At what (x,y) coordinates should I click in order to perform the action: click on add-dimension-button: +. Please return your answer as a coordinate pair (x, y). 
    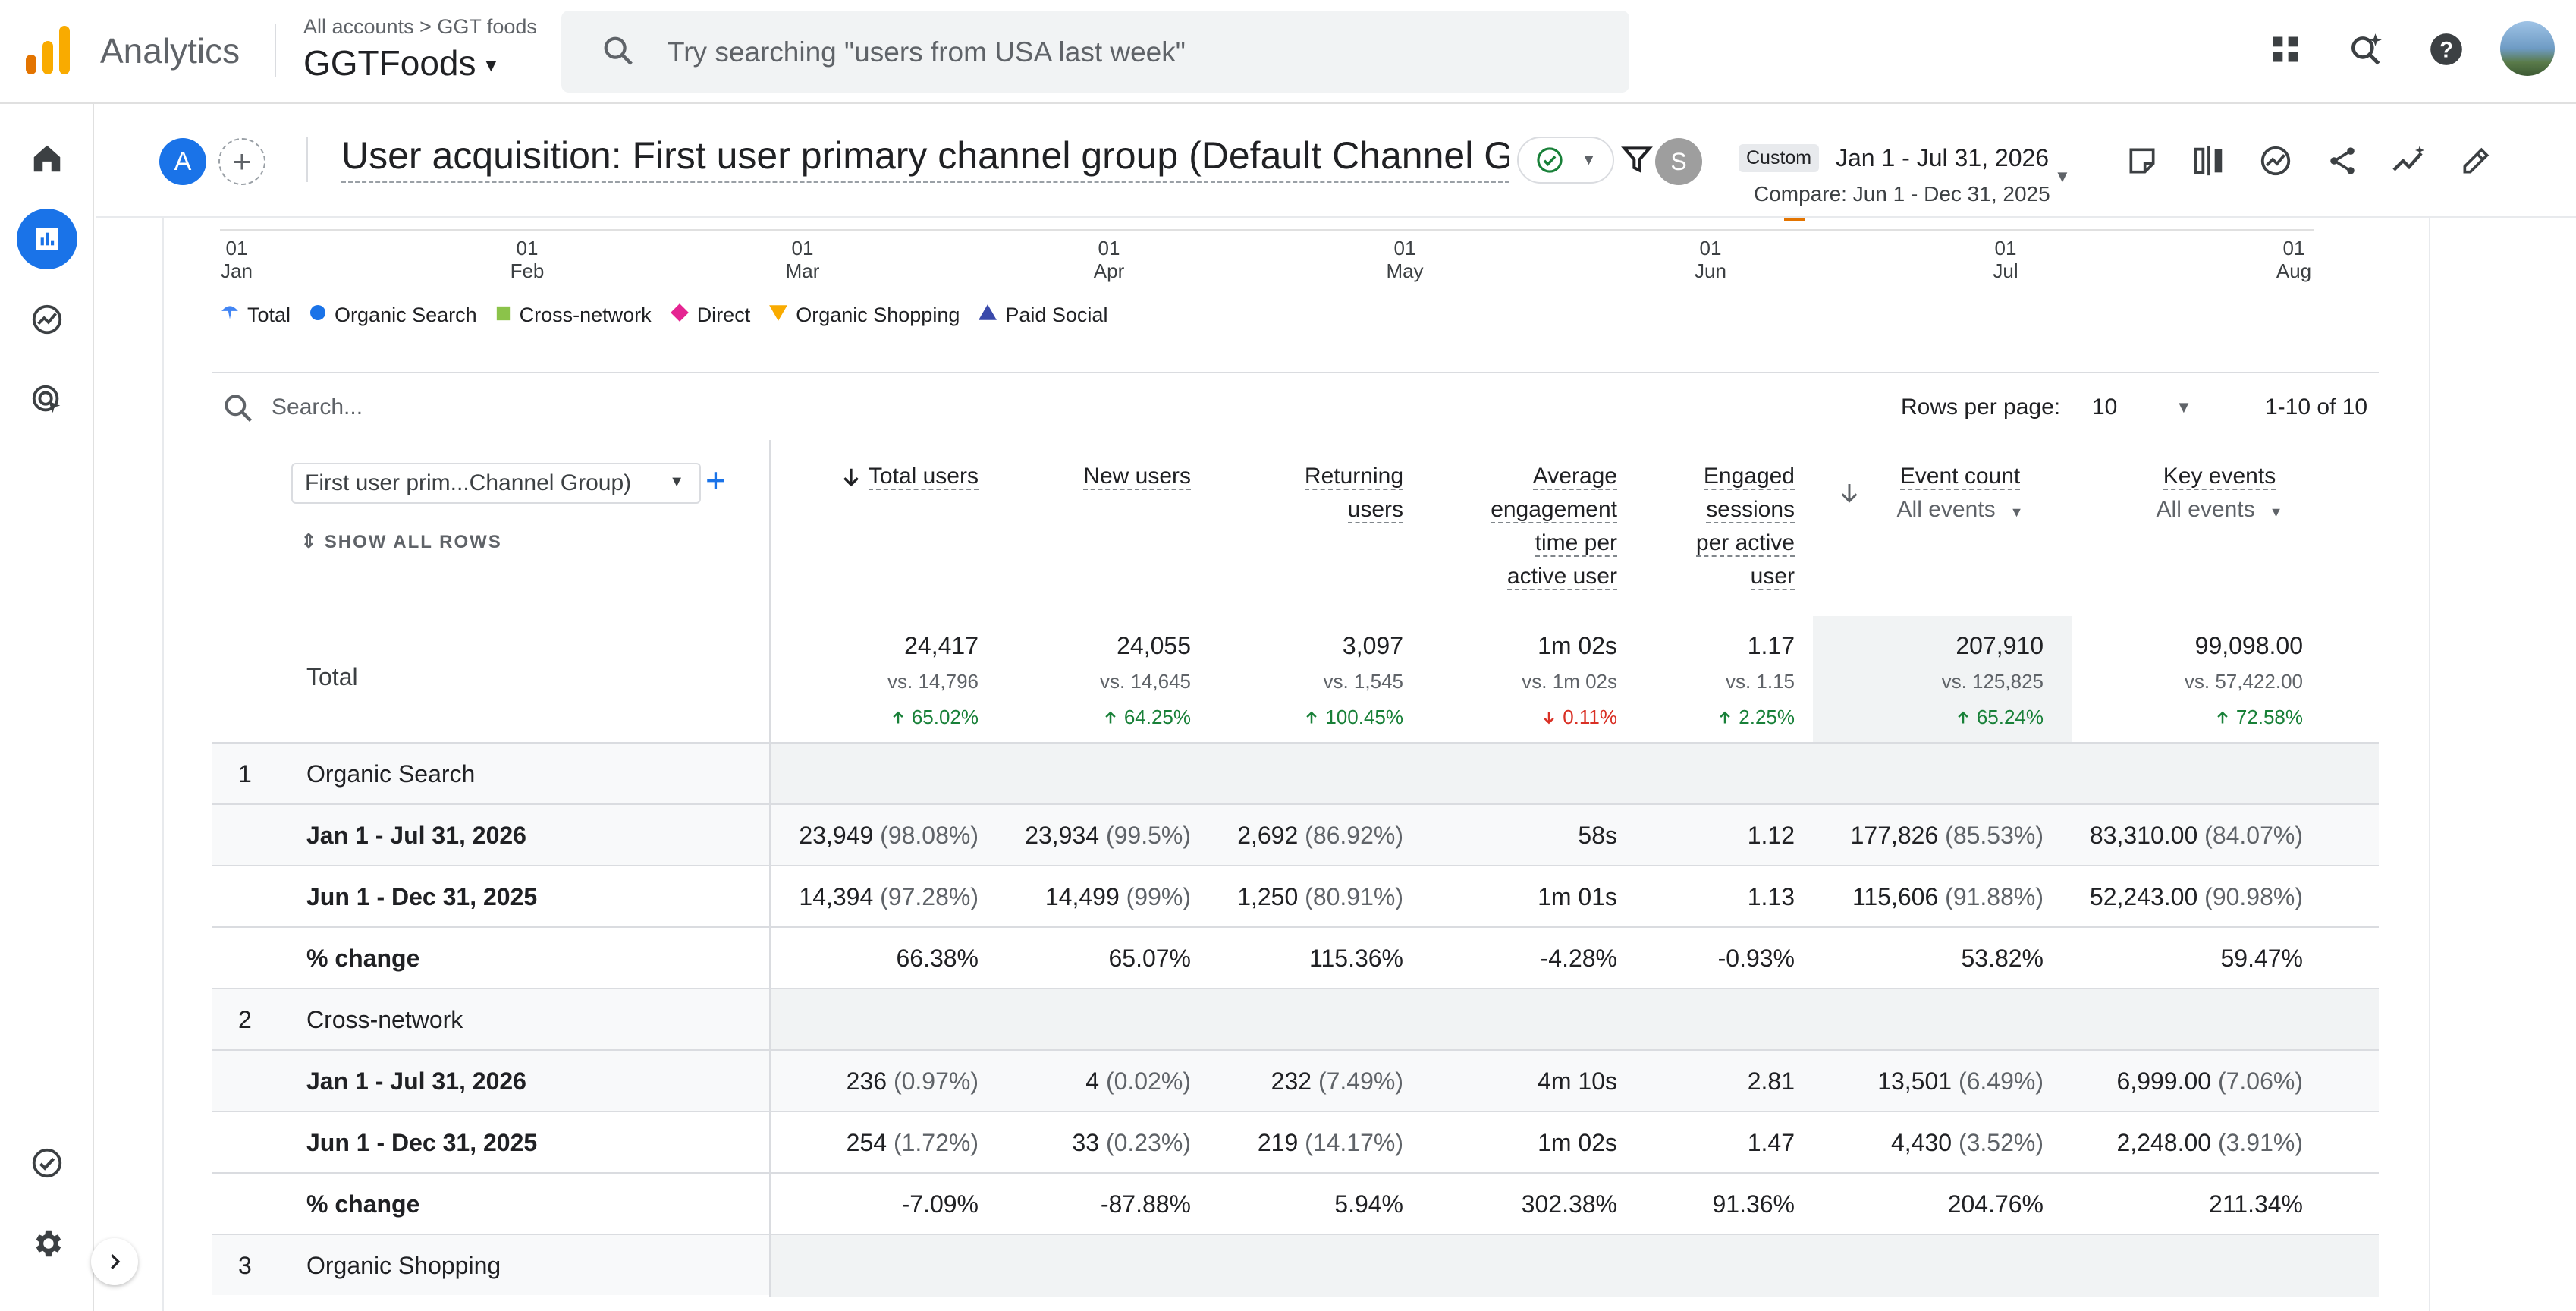
    Looking at the image, I should click on (715, 480).